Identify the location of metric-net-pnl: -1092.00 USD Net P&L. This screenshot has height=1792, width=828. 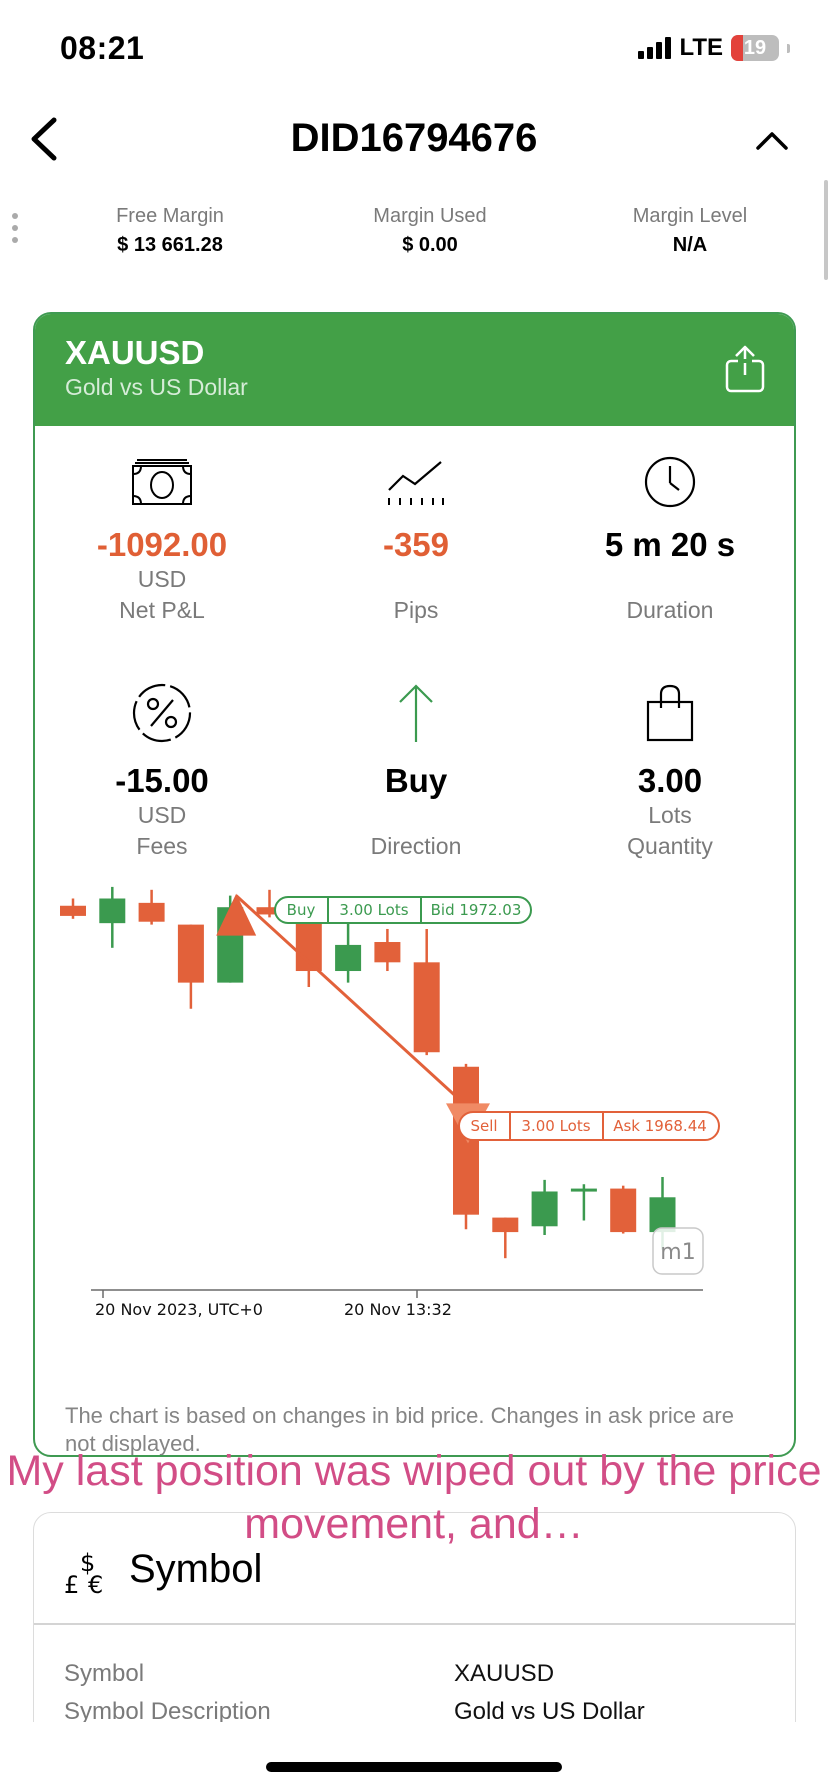
(162, 540).